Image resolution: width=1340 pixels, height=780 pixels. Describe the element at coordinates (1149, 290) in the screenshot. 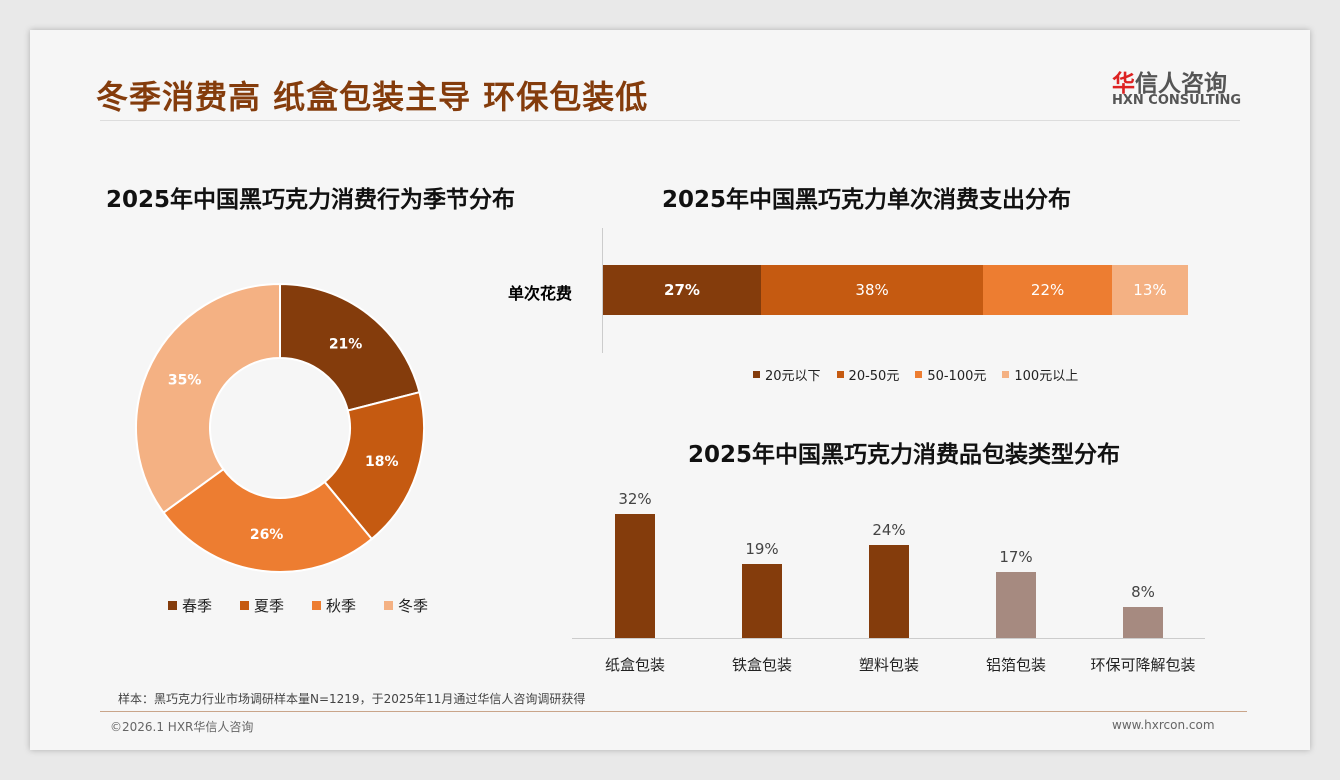

I see `stacked-segment: 13%` at that location.